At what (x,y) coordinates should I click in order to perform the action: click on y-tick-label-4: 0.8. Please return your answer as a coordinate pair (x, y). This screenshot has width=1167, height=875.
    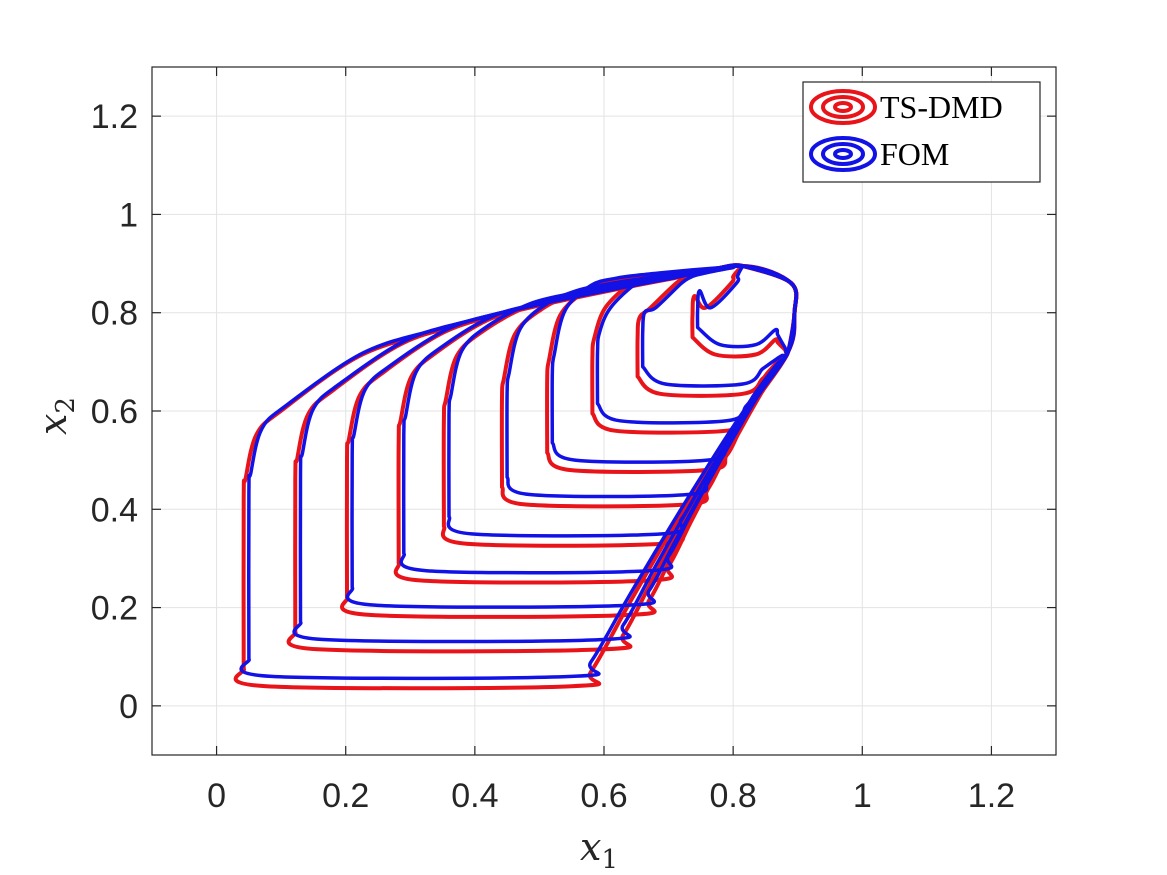
    Looking at the image, I should click on (114, 314).